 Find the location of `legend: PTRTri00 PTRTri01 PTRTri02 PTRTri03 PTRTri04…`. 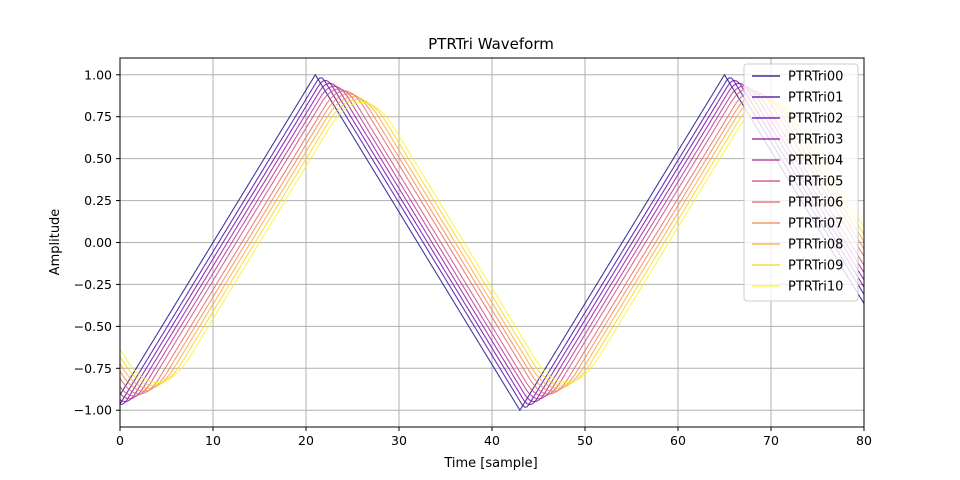

legend: PTRTri00 PTRTri01 PTRTri02 PTRTri03 PTRTri04… is located at coordinates (801, 182).